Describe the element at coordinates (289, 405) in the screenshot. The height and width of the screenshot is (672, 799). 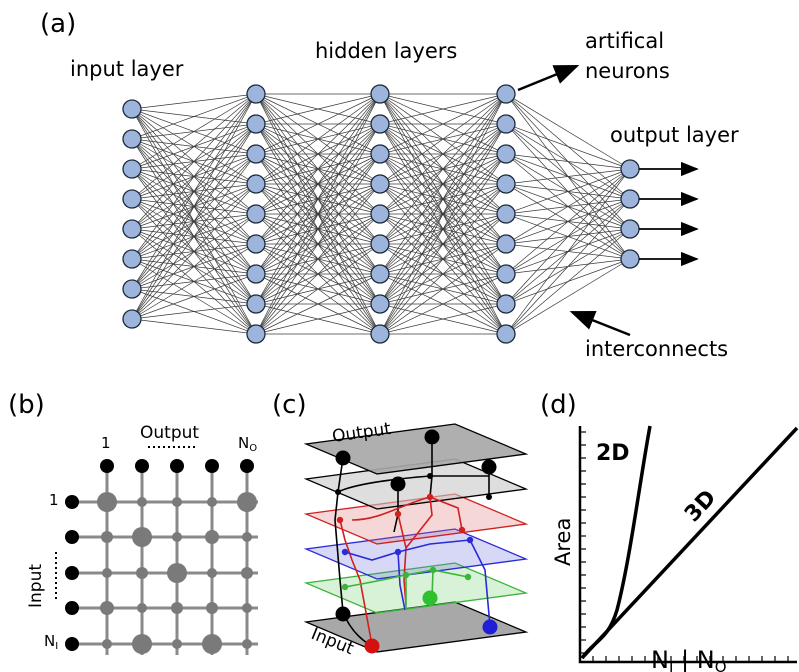
I see `panel-c-label: (c)` at that location.